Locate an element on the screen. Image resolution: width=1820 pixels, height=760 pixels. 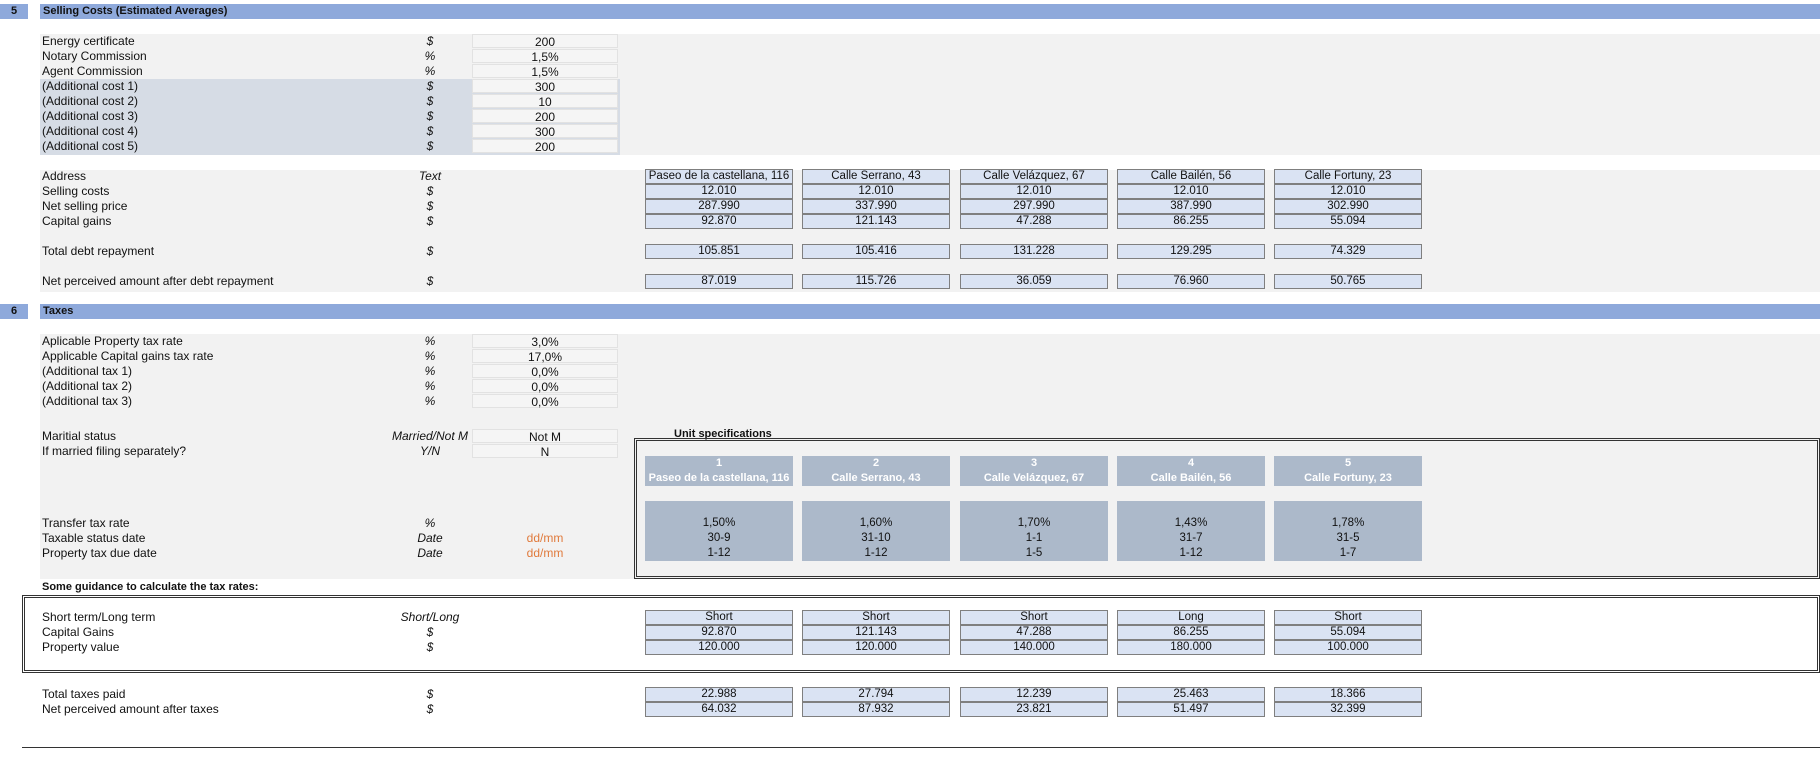
capital-gains-cell: 55.094 is located at coordinates (1348, 221).